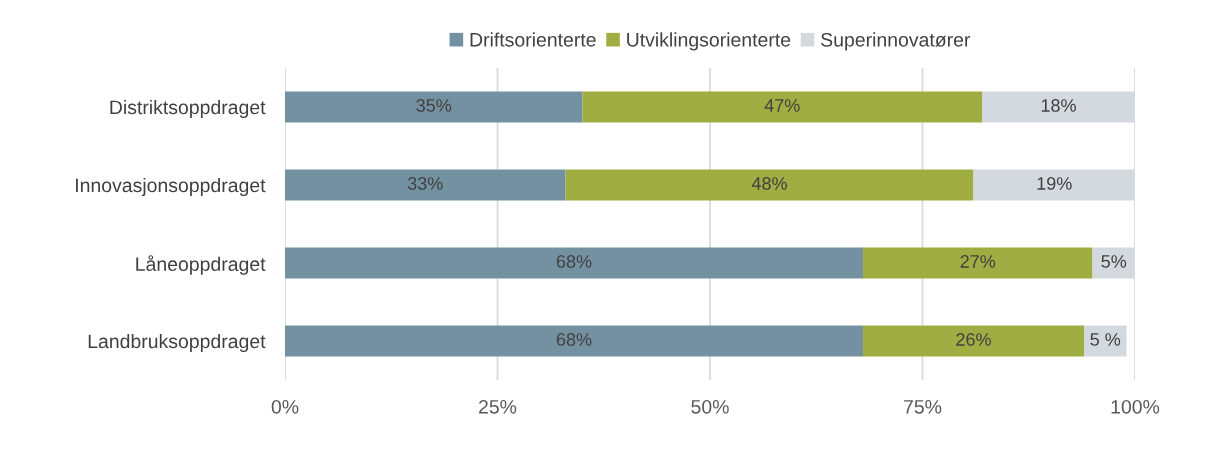 Image resolution: width=1209 pixels, height=470 pixels. Describe the element at coordinates (896, 41) in the screenshot. I see `legend-label: Superinnovatører` at that location.